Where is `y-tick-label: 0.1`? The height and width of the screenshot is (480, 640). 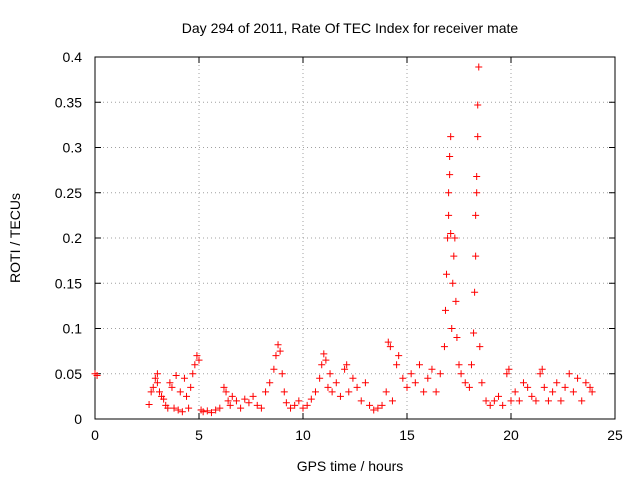
y-tick-label: 0.1 is located at coordinates (73, 329).